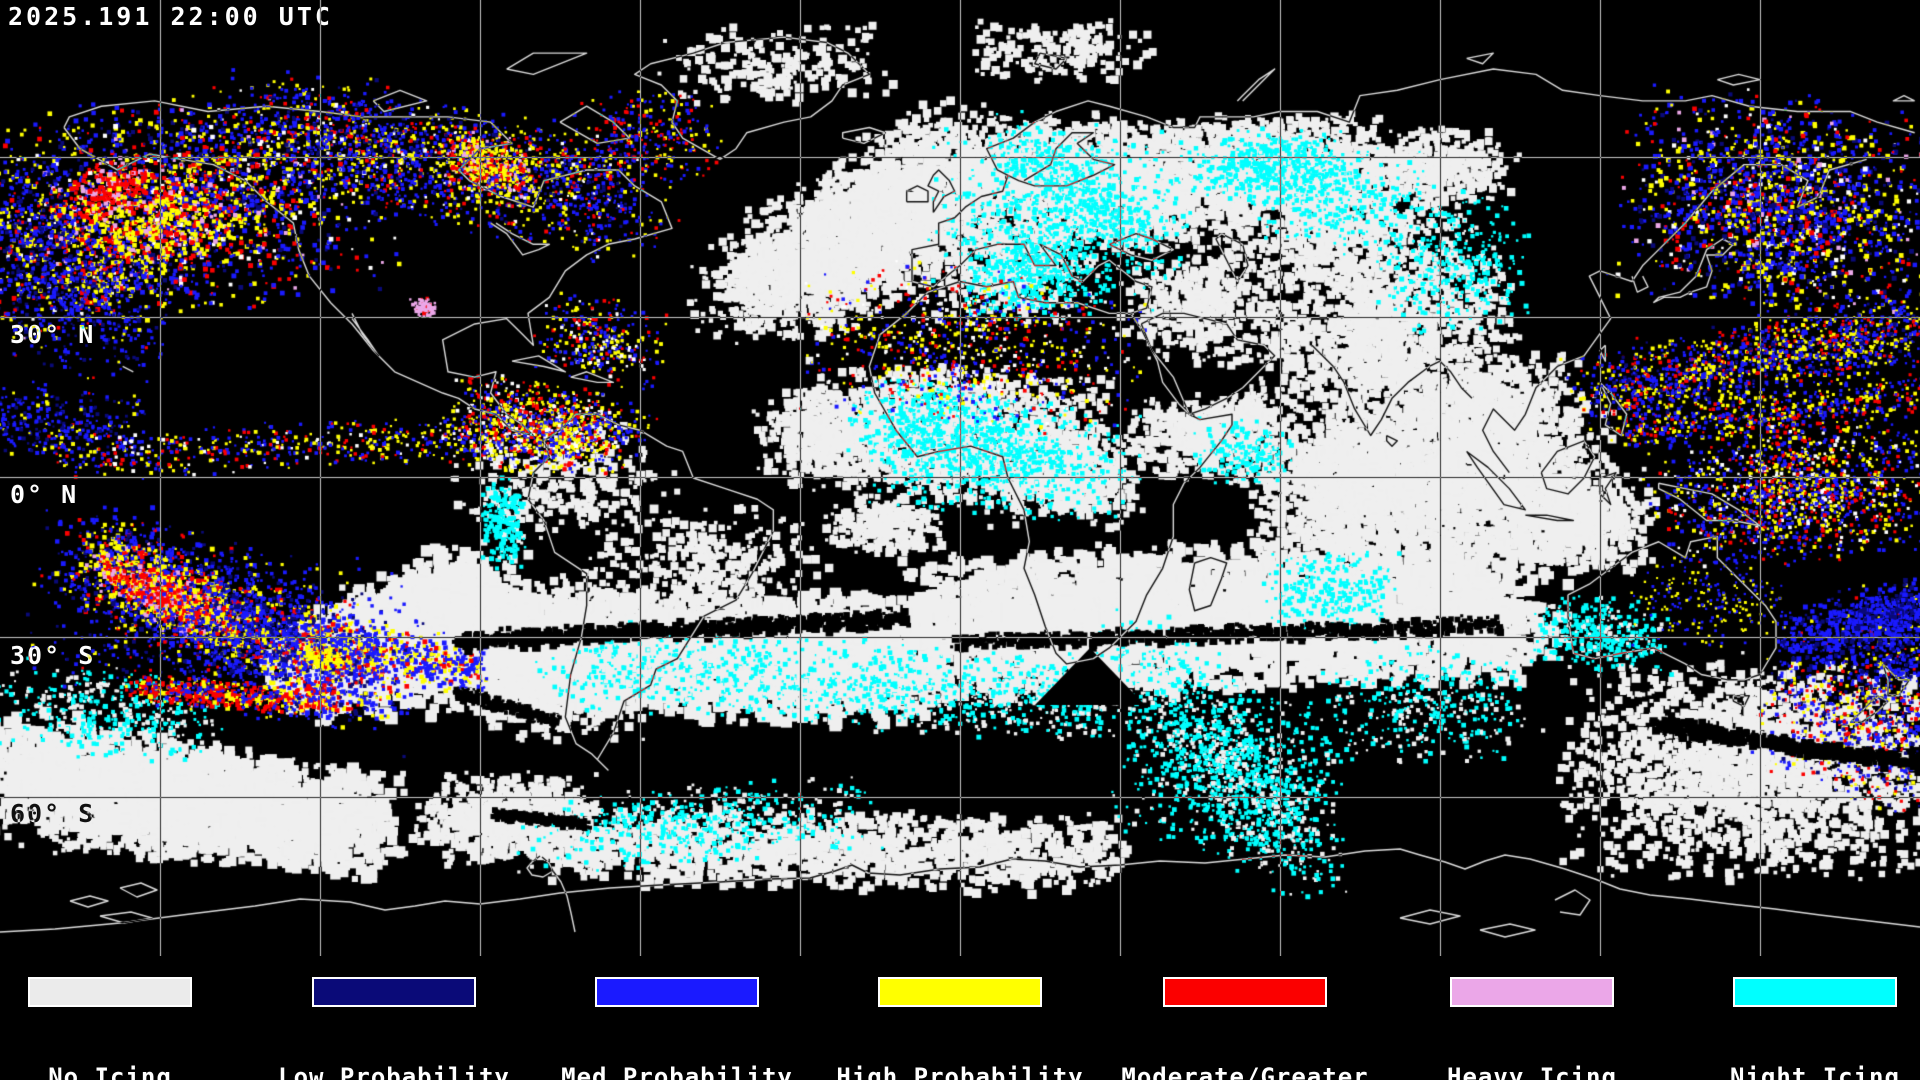 The width and height of the screenshot is (1920, 1080). What do you see at coordinates (53, 334) in the screenshot?
I see `lat-label-30n: 30° N` at bounding box center [53, 334].